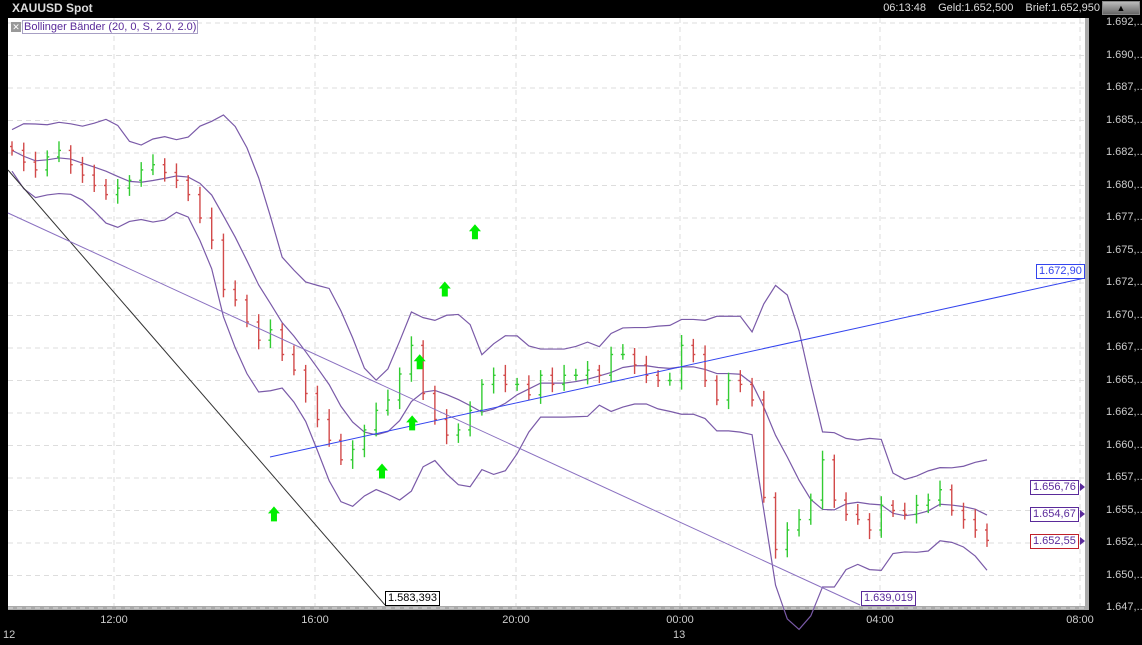 This screenshot has width=1142, height=645. Describe the element at coordinates (1124, 282) in the screenshot. I see `y-tick-label: 1.672,..` at that location.